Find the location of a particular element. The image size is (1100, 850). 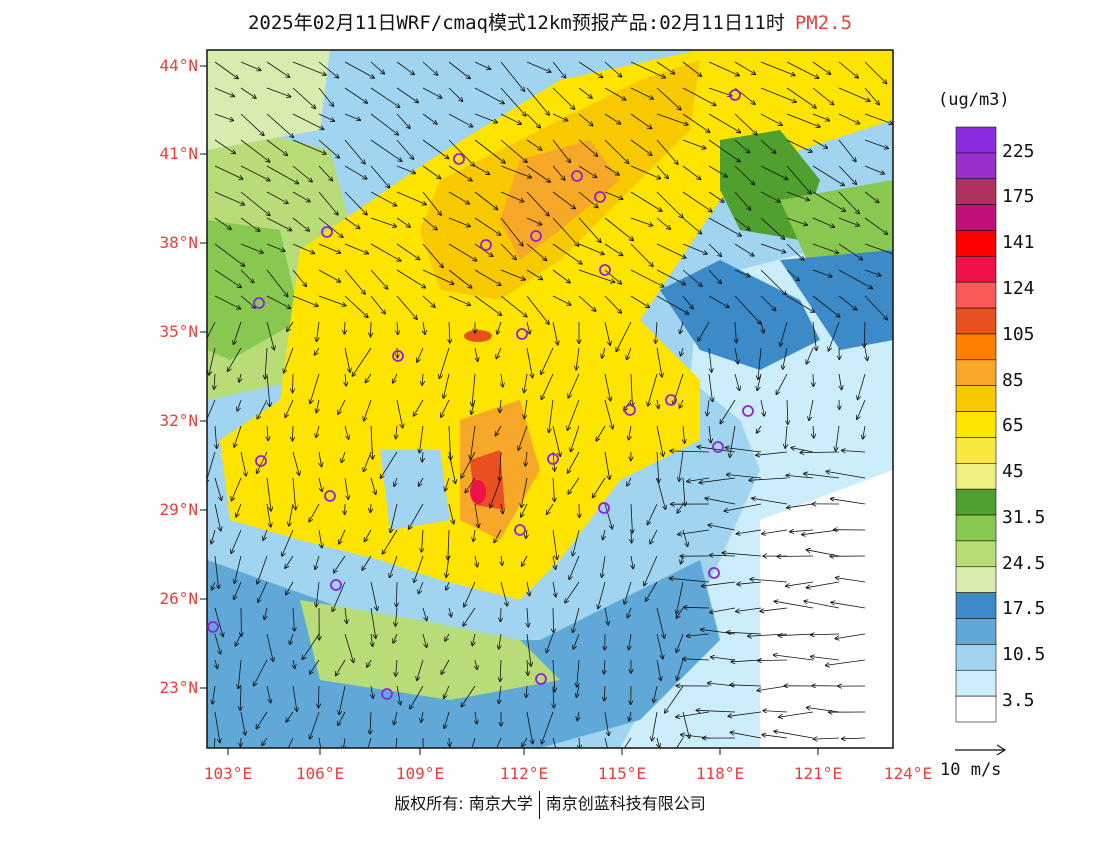

title-species: PM2.5 is located at coordinates (823, 23).